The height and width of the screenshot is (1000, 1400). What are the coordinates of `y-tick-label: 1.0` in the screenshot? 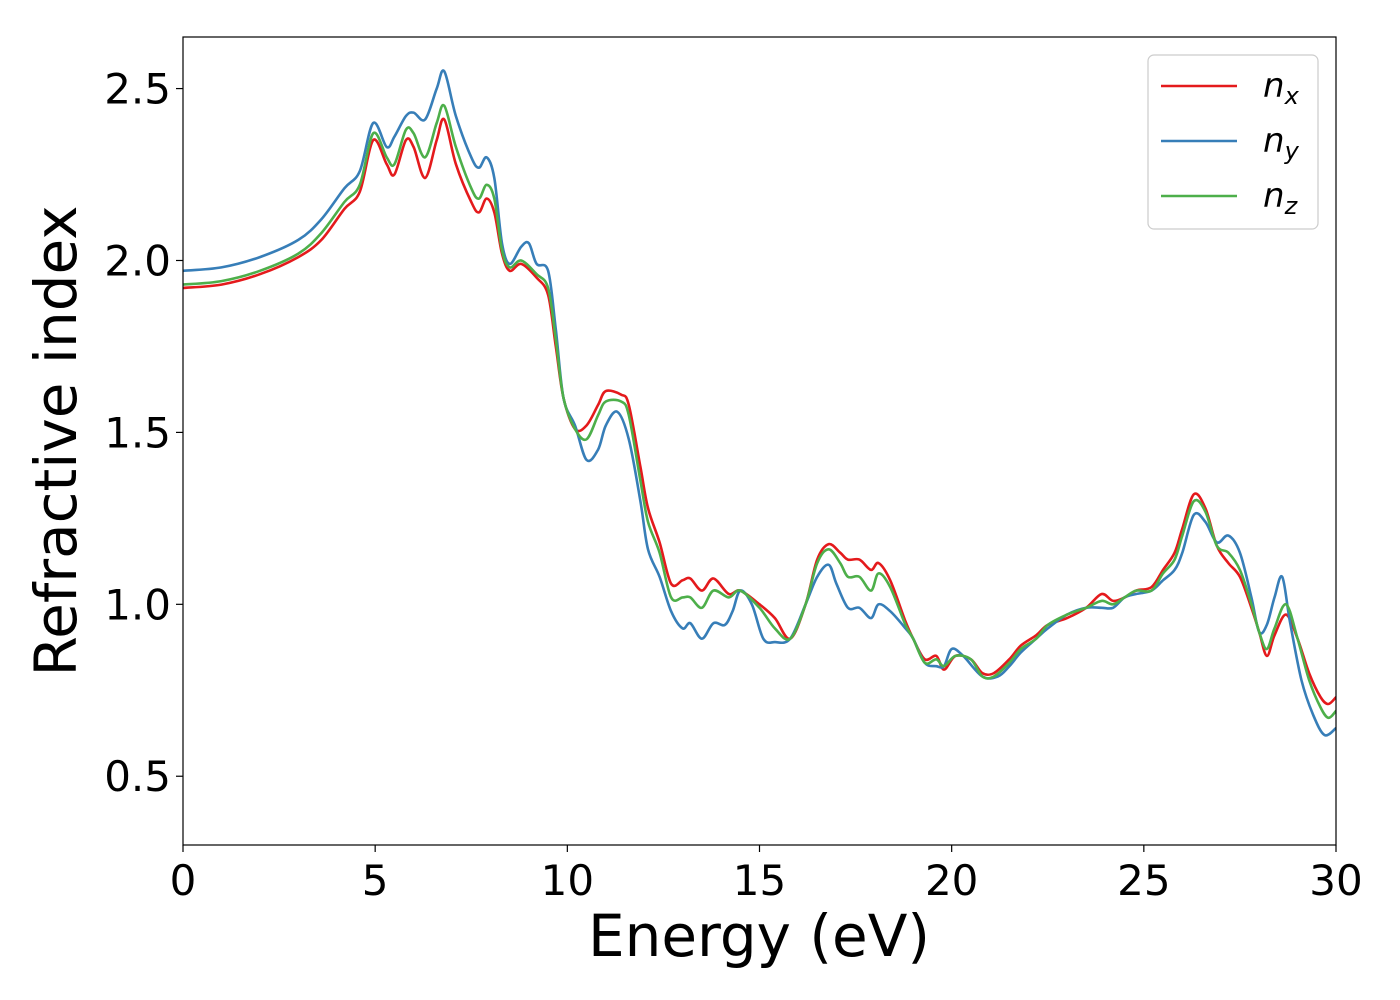 It's located at (137, 604).